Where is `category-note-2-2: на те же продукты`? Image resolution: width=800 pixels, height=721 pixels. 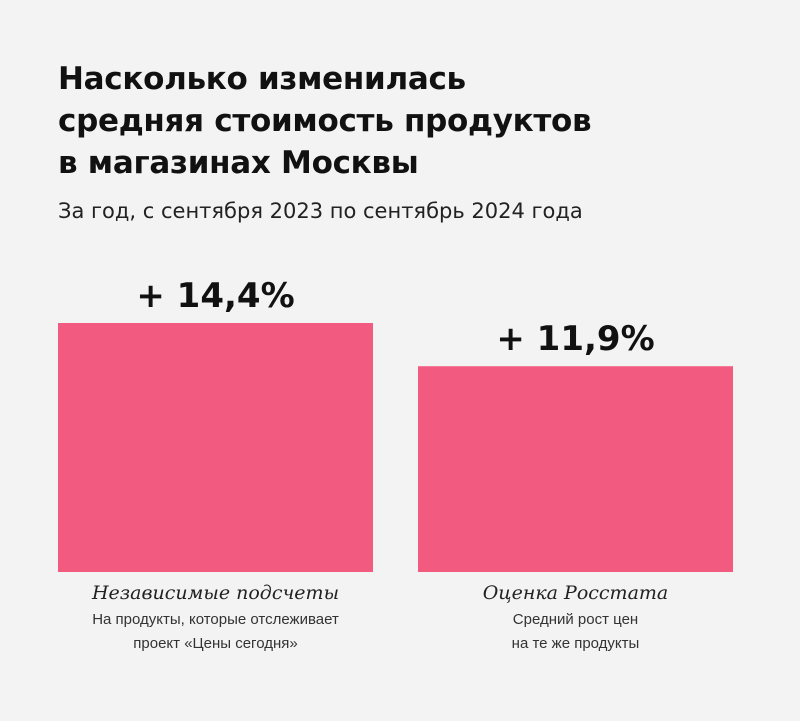 category-note-2-2: на те же продукты is located at coordinates (576, 643).